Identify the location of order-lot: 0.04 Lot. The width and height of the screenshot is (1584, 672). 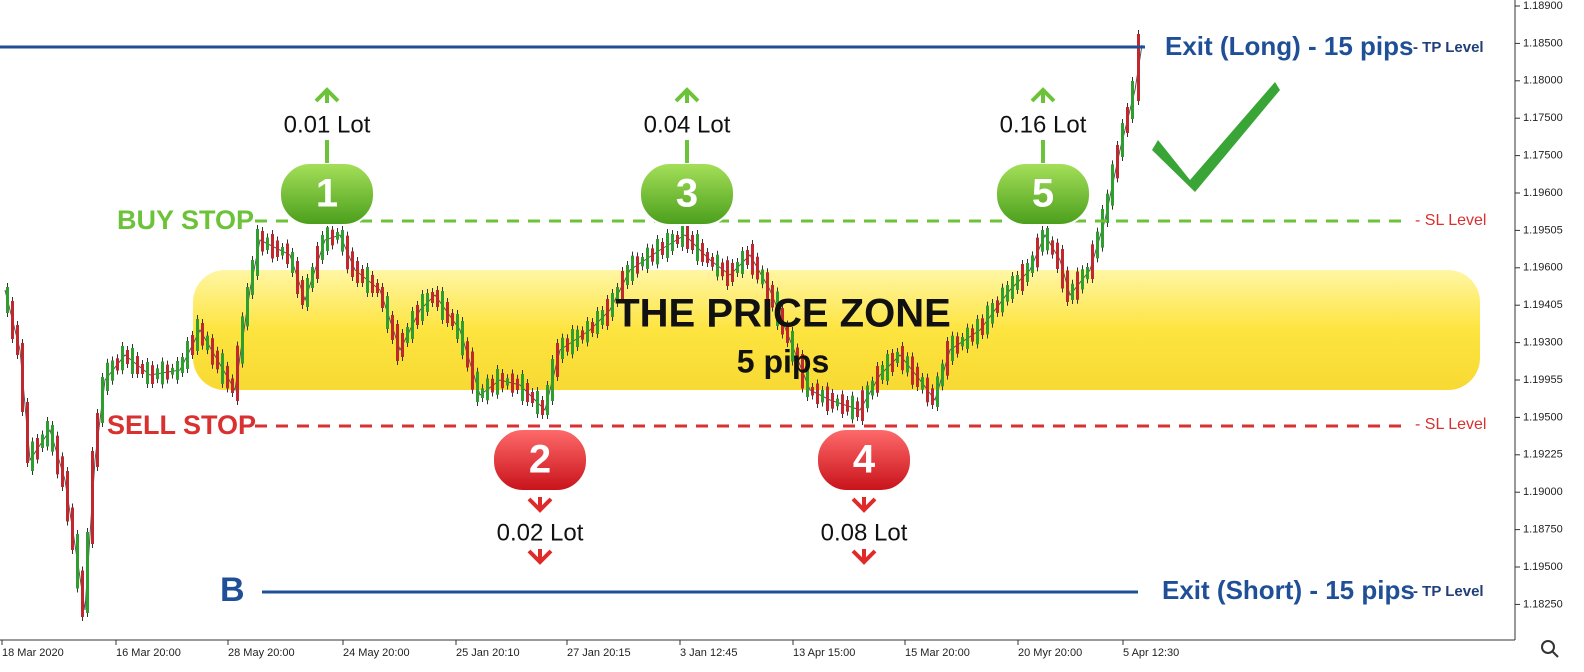
(687, 124).